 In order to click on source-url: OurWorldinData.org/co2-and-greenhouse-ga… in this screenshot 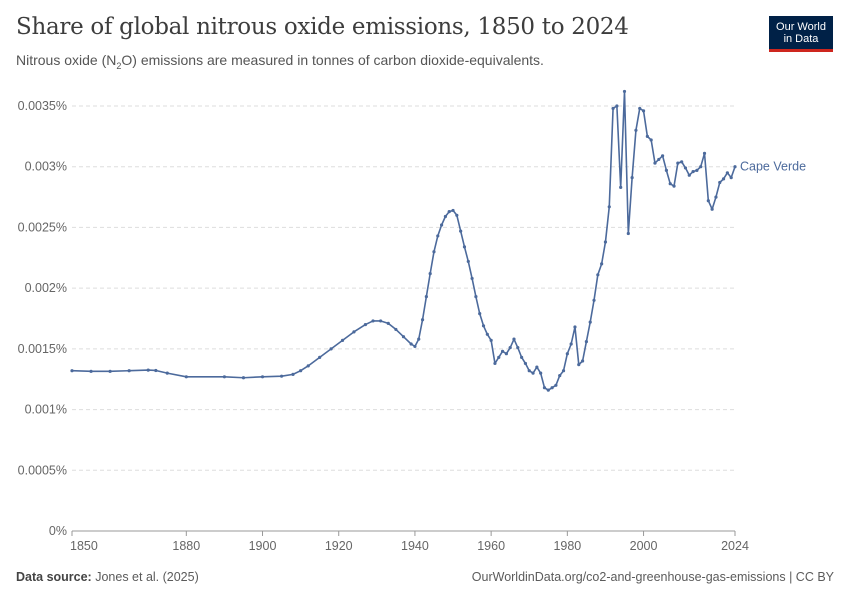, I will do `click(652, 577)`.